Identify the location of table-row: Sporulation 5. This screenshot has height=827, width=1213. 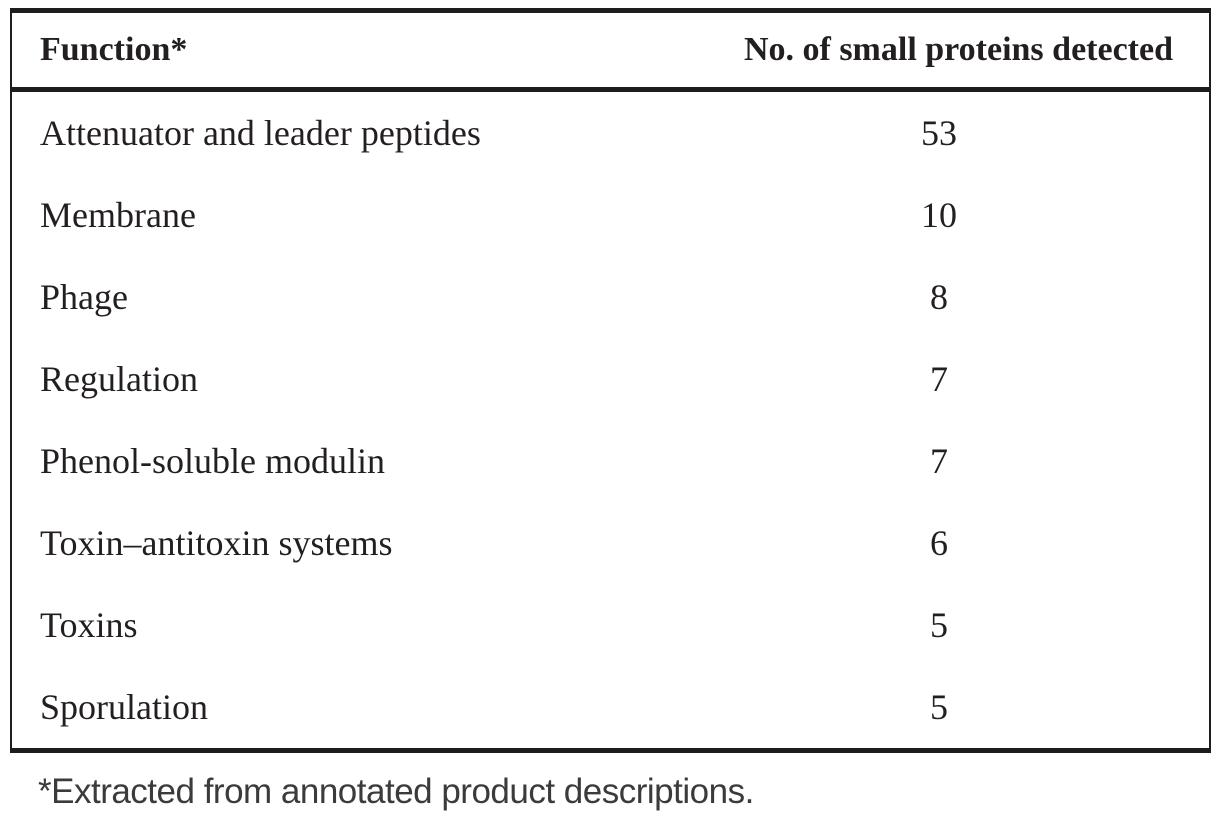
(610, 707).